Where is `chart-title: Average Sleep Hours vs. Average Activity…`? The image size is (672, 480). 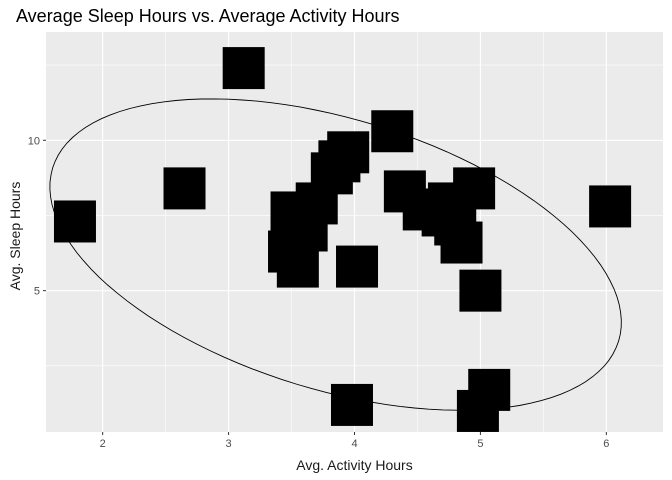 chart-title: Average Sleep Hours vs. Average Activity… is located at coordinates (208, 16).